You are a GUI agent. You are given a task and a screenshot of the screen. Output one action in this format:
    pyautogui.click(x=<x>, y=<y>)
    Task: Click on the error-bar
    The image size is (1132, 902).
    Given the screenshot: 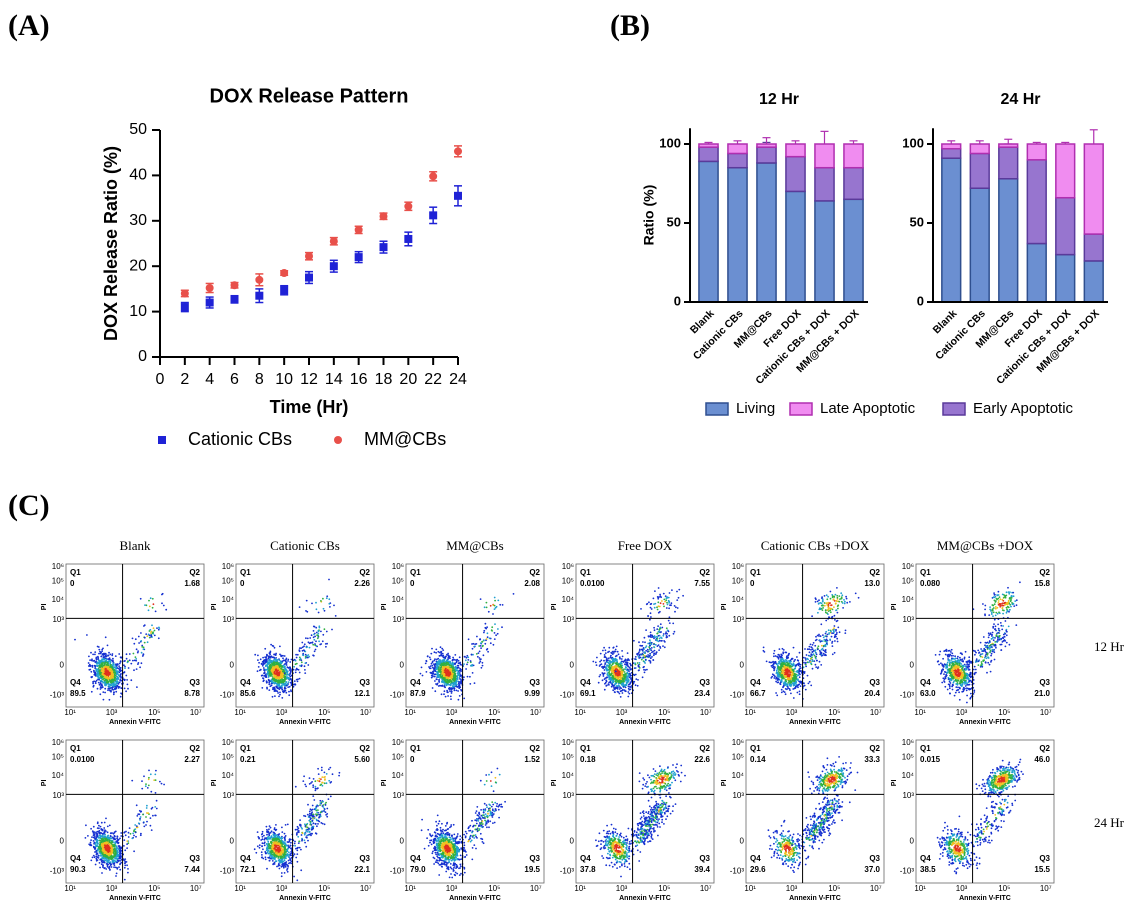 What is the action you would take?
    pyautogui.click(x=795, y=142)
    